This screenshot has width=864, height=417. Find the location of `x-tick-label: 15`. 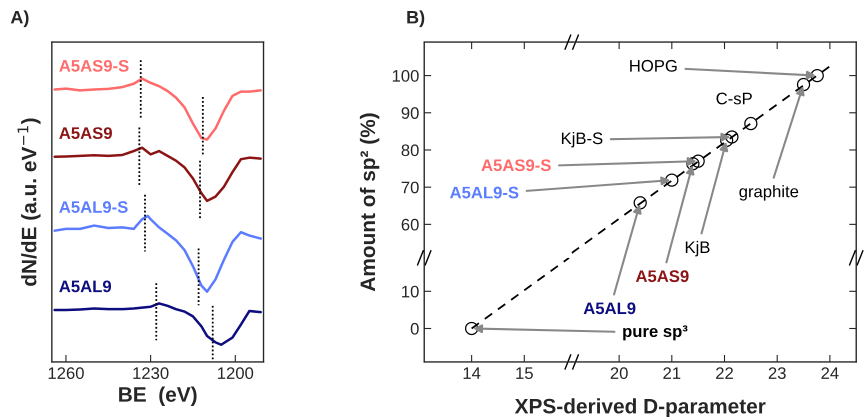

x-tick-label: 15 is located at coordinates (524, 373).